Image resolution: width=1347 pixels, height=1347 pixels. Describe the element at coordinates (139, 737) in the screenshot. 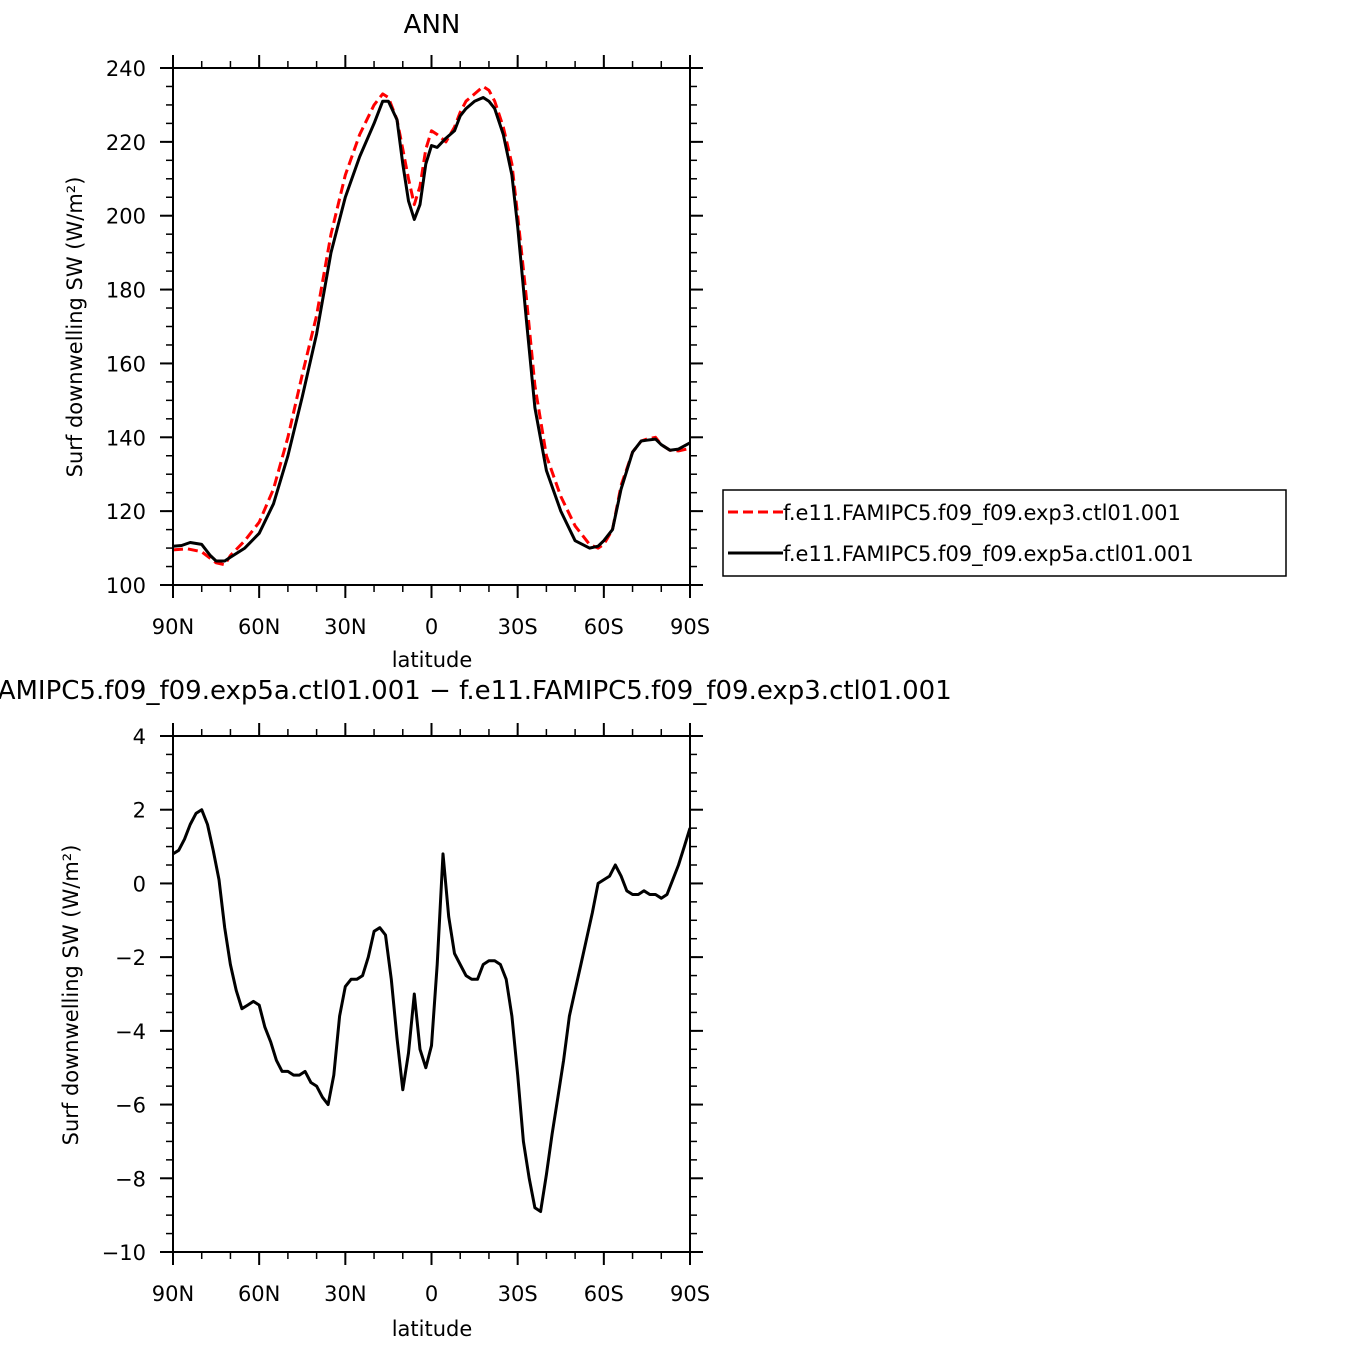

I see `bottom-ytick-label: 4` at that location.